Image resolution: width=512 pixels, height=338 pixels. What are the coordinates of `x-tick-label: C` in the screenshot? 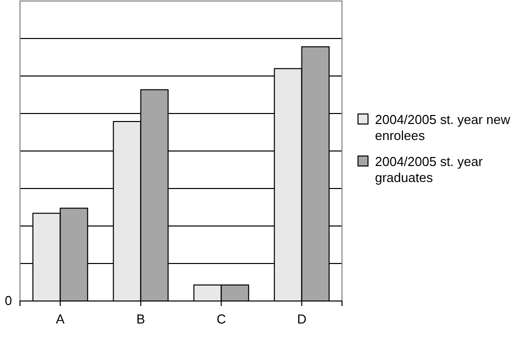 It's located at (221, 318).